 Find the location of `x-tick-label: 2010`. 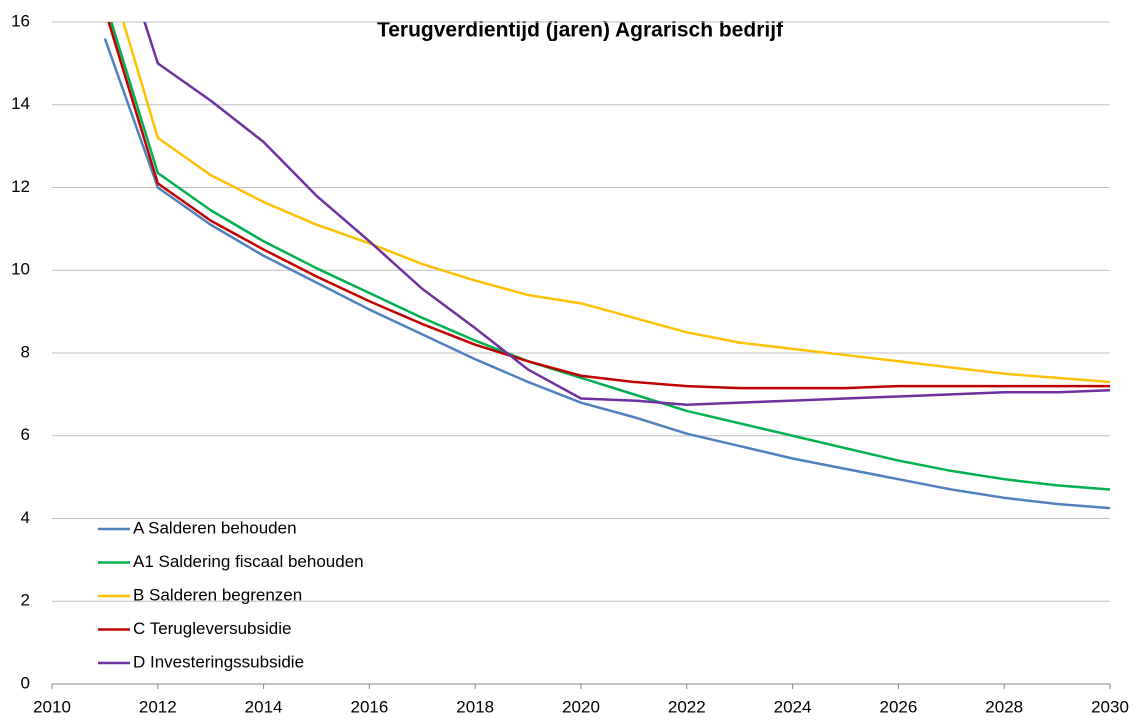

x-tick-label: 2010 is located at coordinates (52, 706).